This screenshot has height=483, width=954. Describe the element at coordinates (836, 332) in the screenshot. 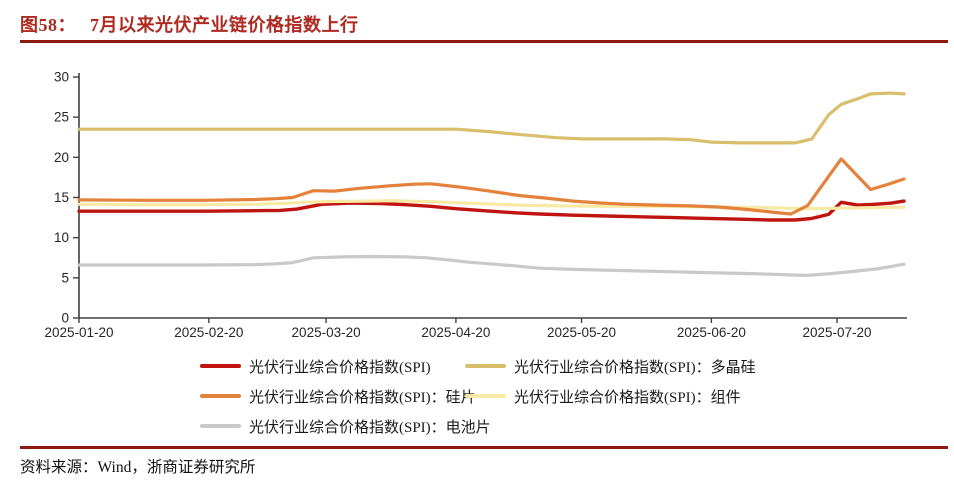

I see `svg-text: 2025-07-20` at that location.